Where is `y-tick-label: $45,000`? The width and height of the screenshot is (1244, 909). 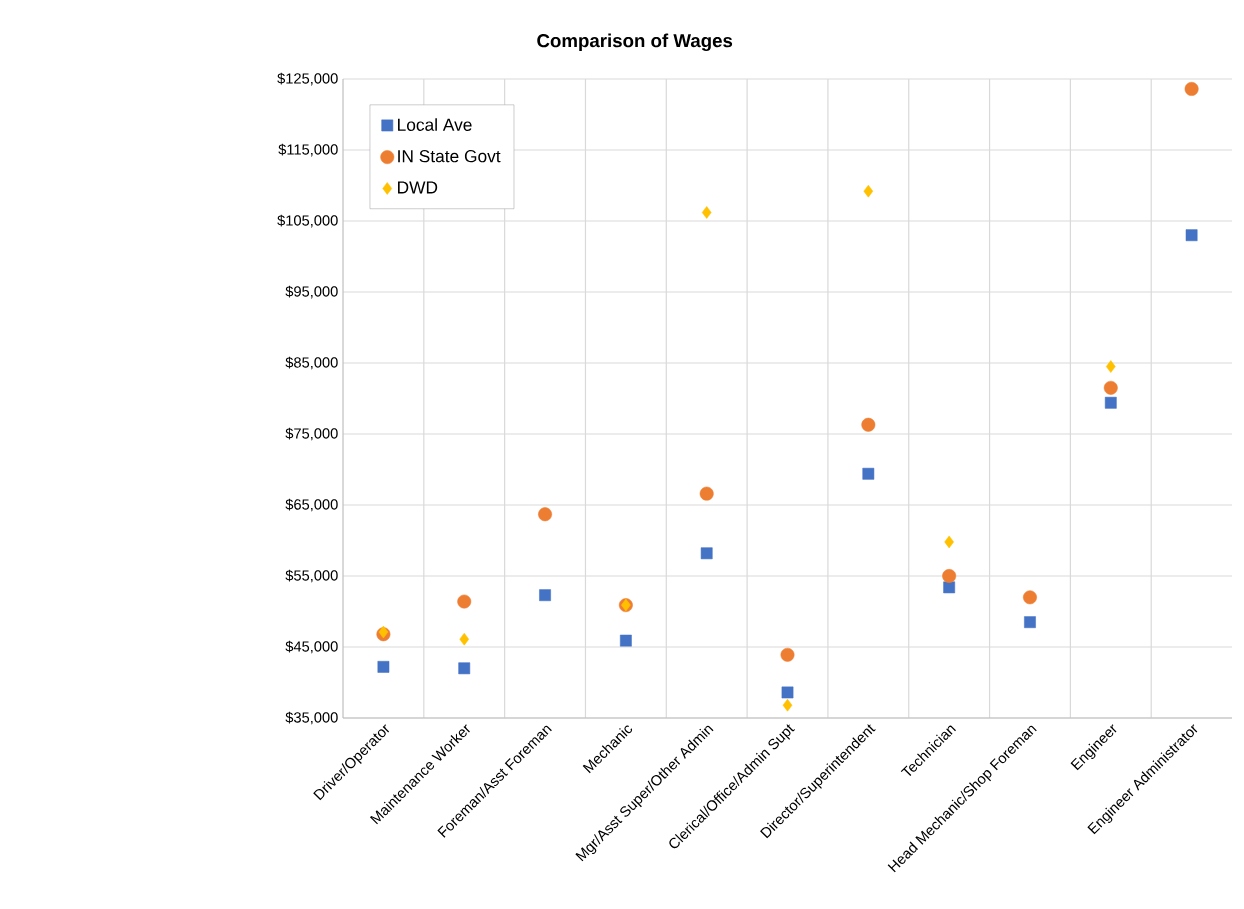
y-tick-label: $45,000 is located at coordinates (311, 647).